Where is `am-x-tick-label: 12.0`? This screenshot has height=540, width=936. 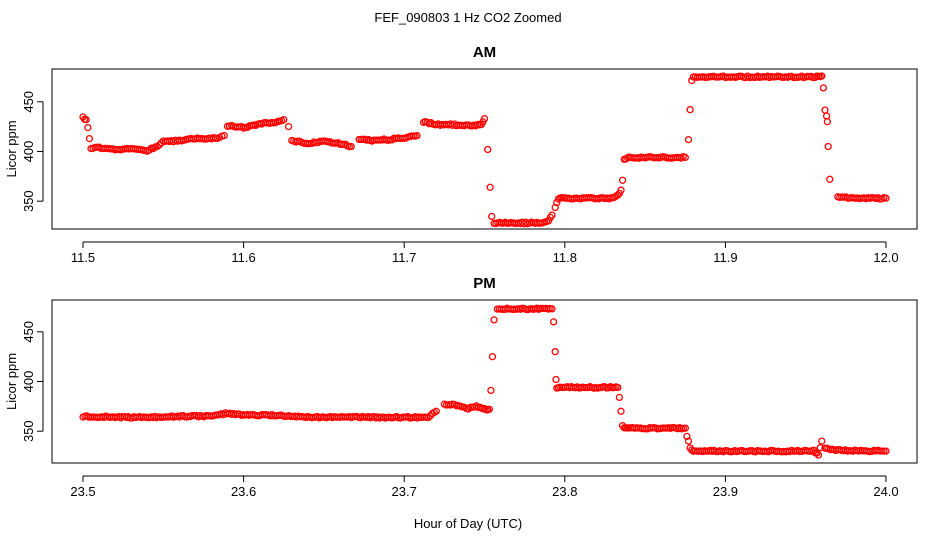 am-x-tick-label: 12.0 is located at coordinates (885, 257).